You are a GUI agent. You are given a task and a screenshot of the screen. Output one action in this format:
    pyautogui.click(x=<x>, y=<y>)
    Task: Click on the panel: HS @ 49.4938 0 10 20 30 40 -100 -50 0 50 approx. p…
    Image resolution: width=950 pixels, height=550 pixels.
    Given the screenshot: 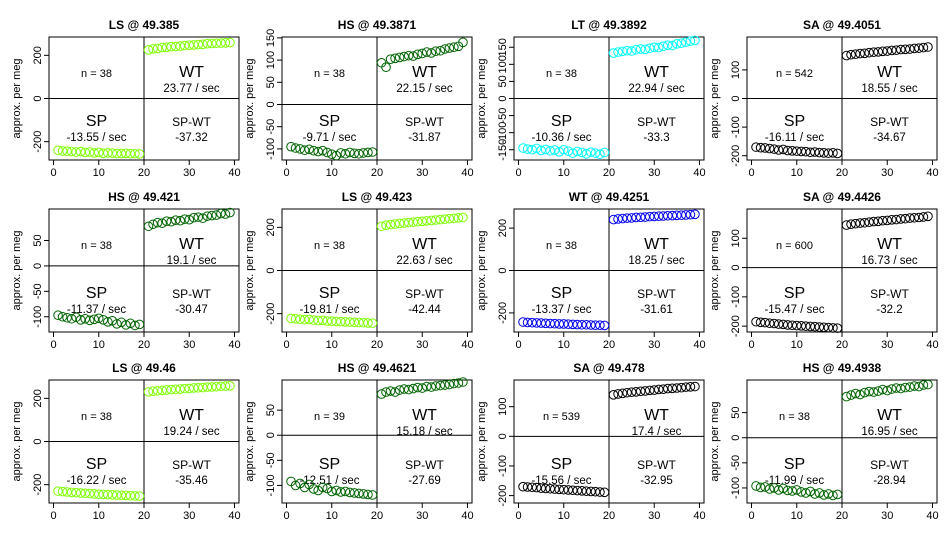 What is the action you would take?
    pyautogui.click(x=824, y=441)
    